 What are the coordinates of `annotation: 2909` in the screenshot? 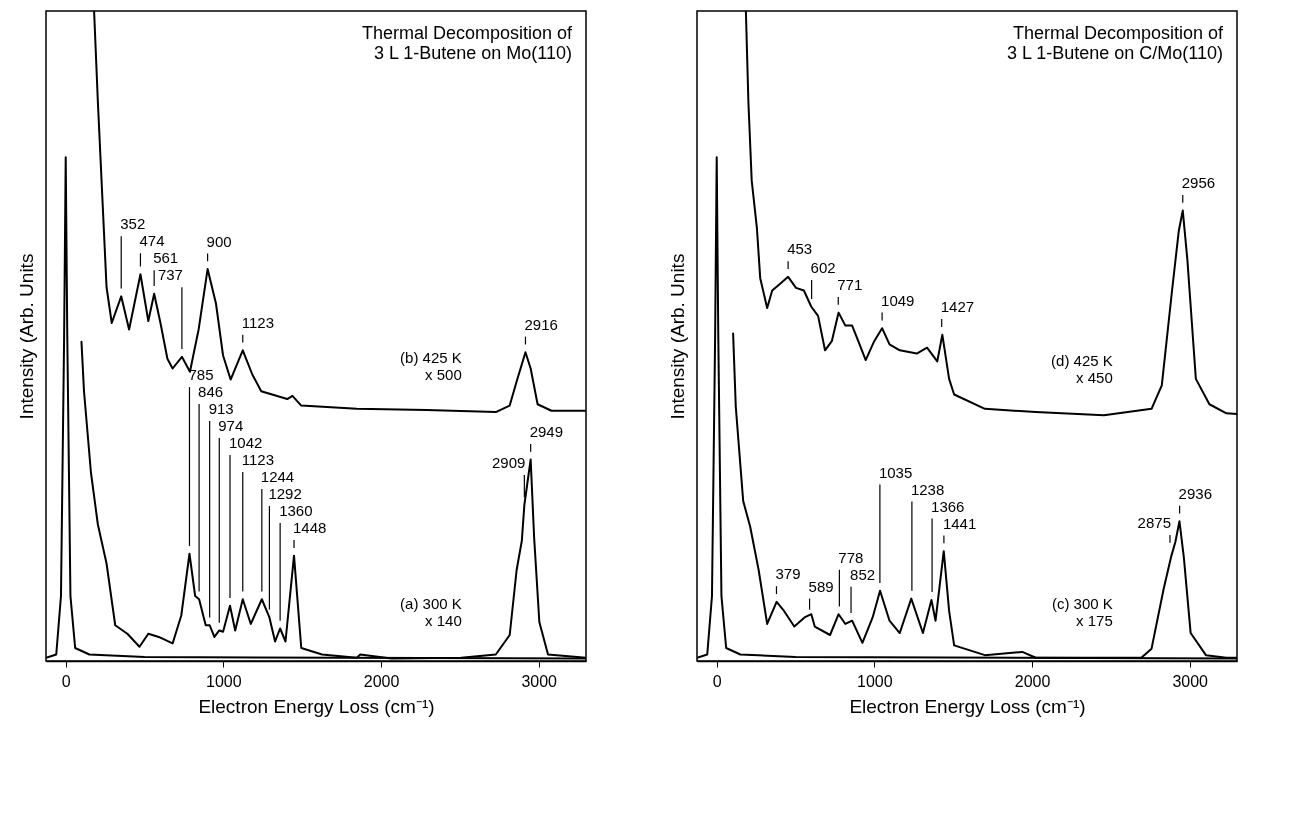 It's located at (508, 463).